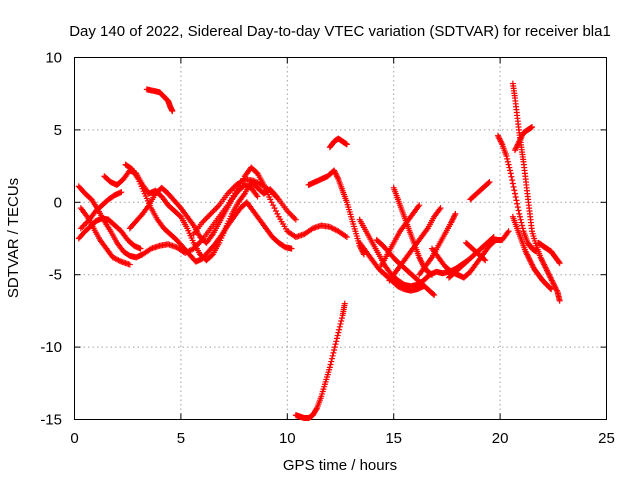 The image size is (640, 480). I want to click on x-tick-label: 15, so click(393, 438).